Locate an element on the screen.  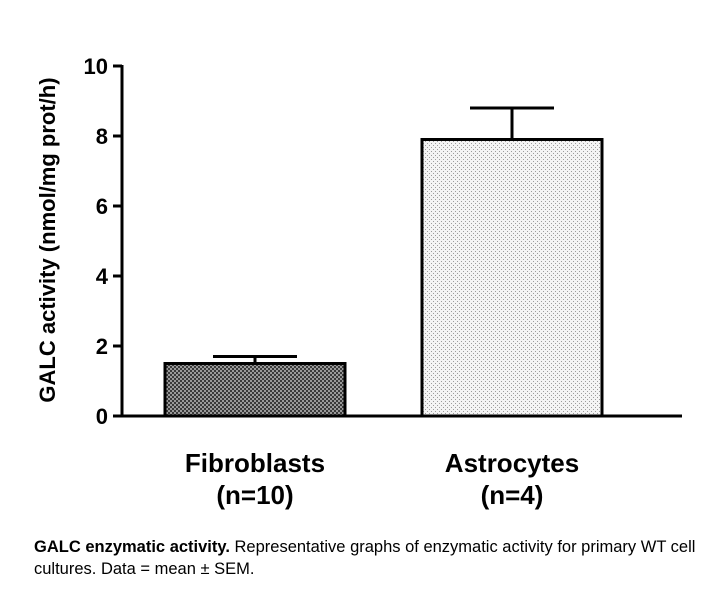
y-tick-label: 6 is located at coordinates (102, 206).